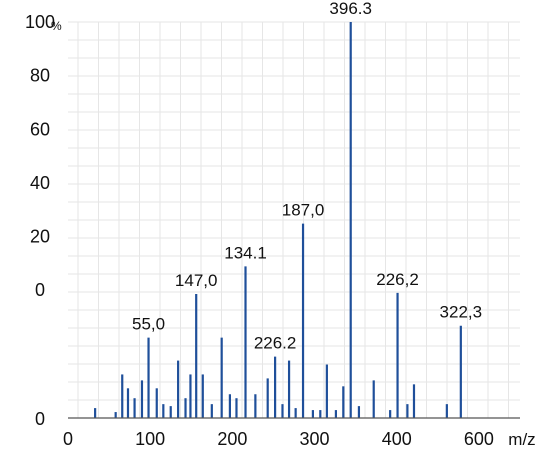 The height and width of the screenshot is (474, 557). I want to click on peak-label: 226.2, so click(275, 343).